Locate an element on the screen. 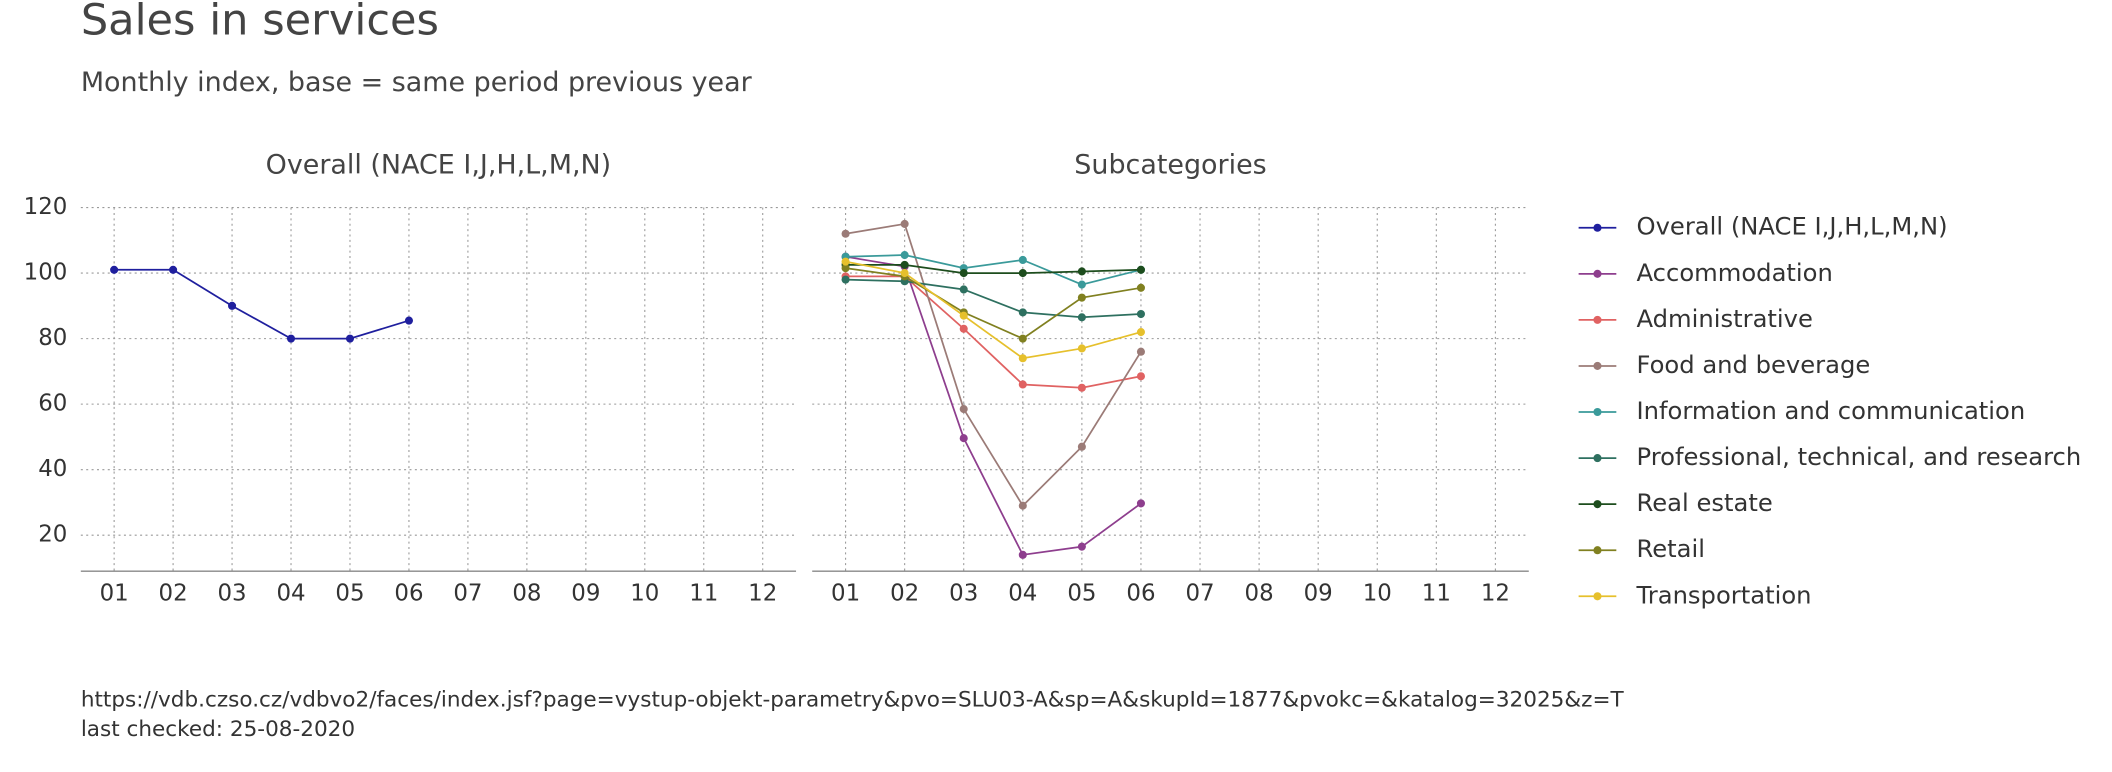 The width and height of the screenshot is (2112, 772). x-tick-label: 06 is located at coordinates (1140, 594).